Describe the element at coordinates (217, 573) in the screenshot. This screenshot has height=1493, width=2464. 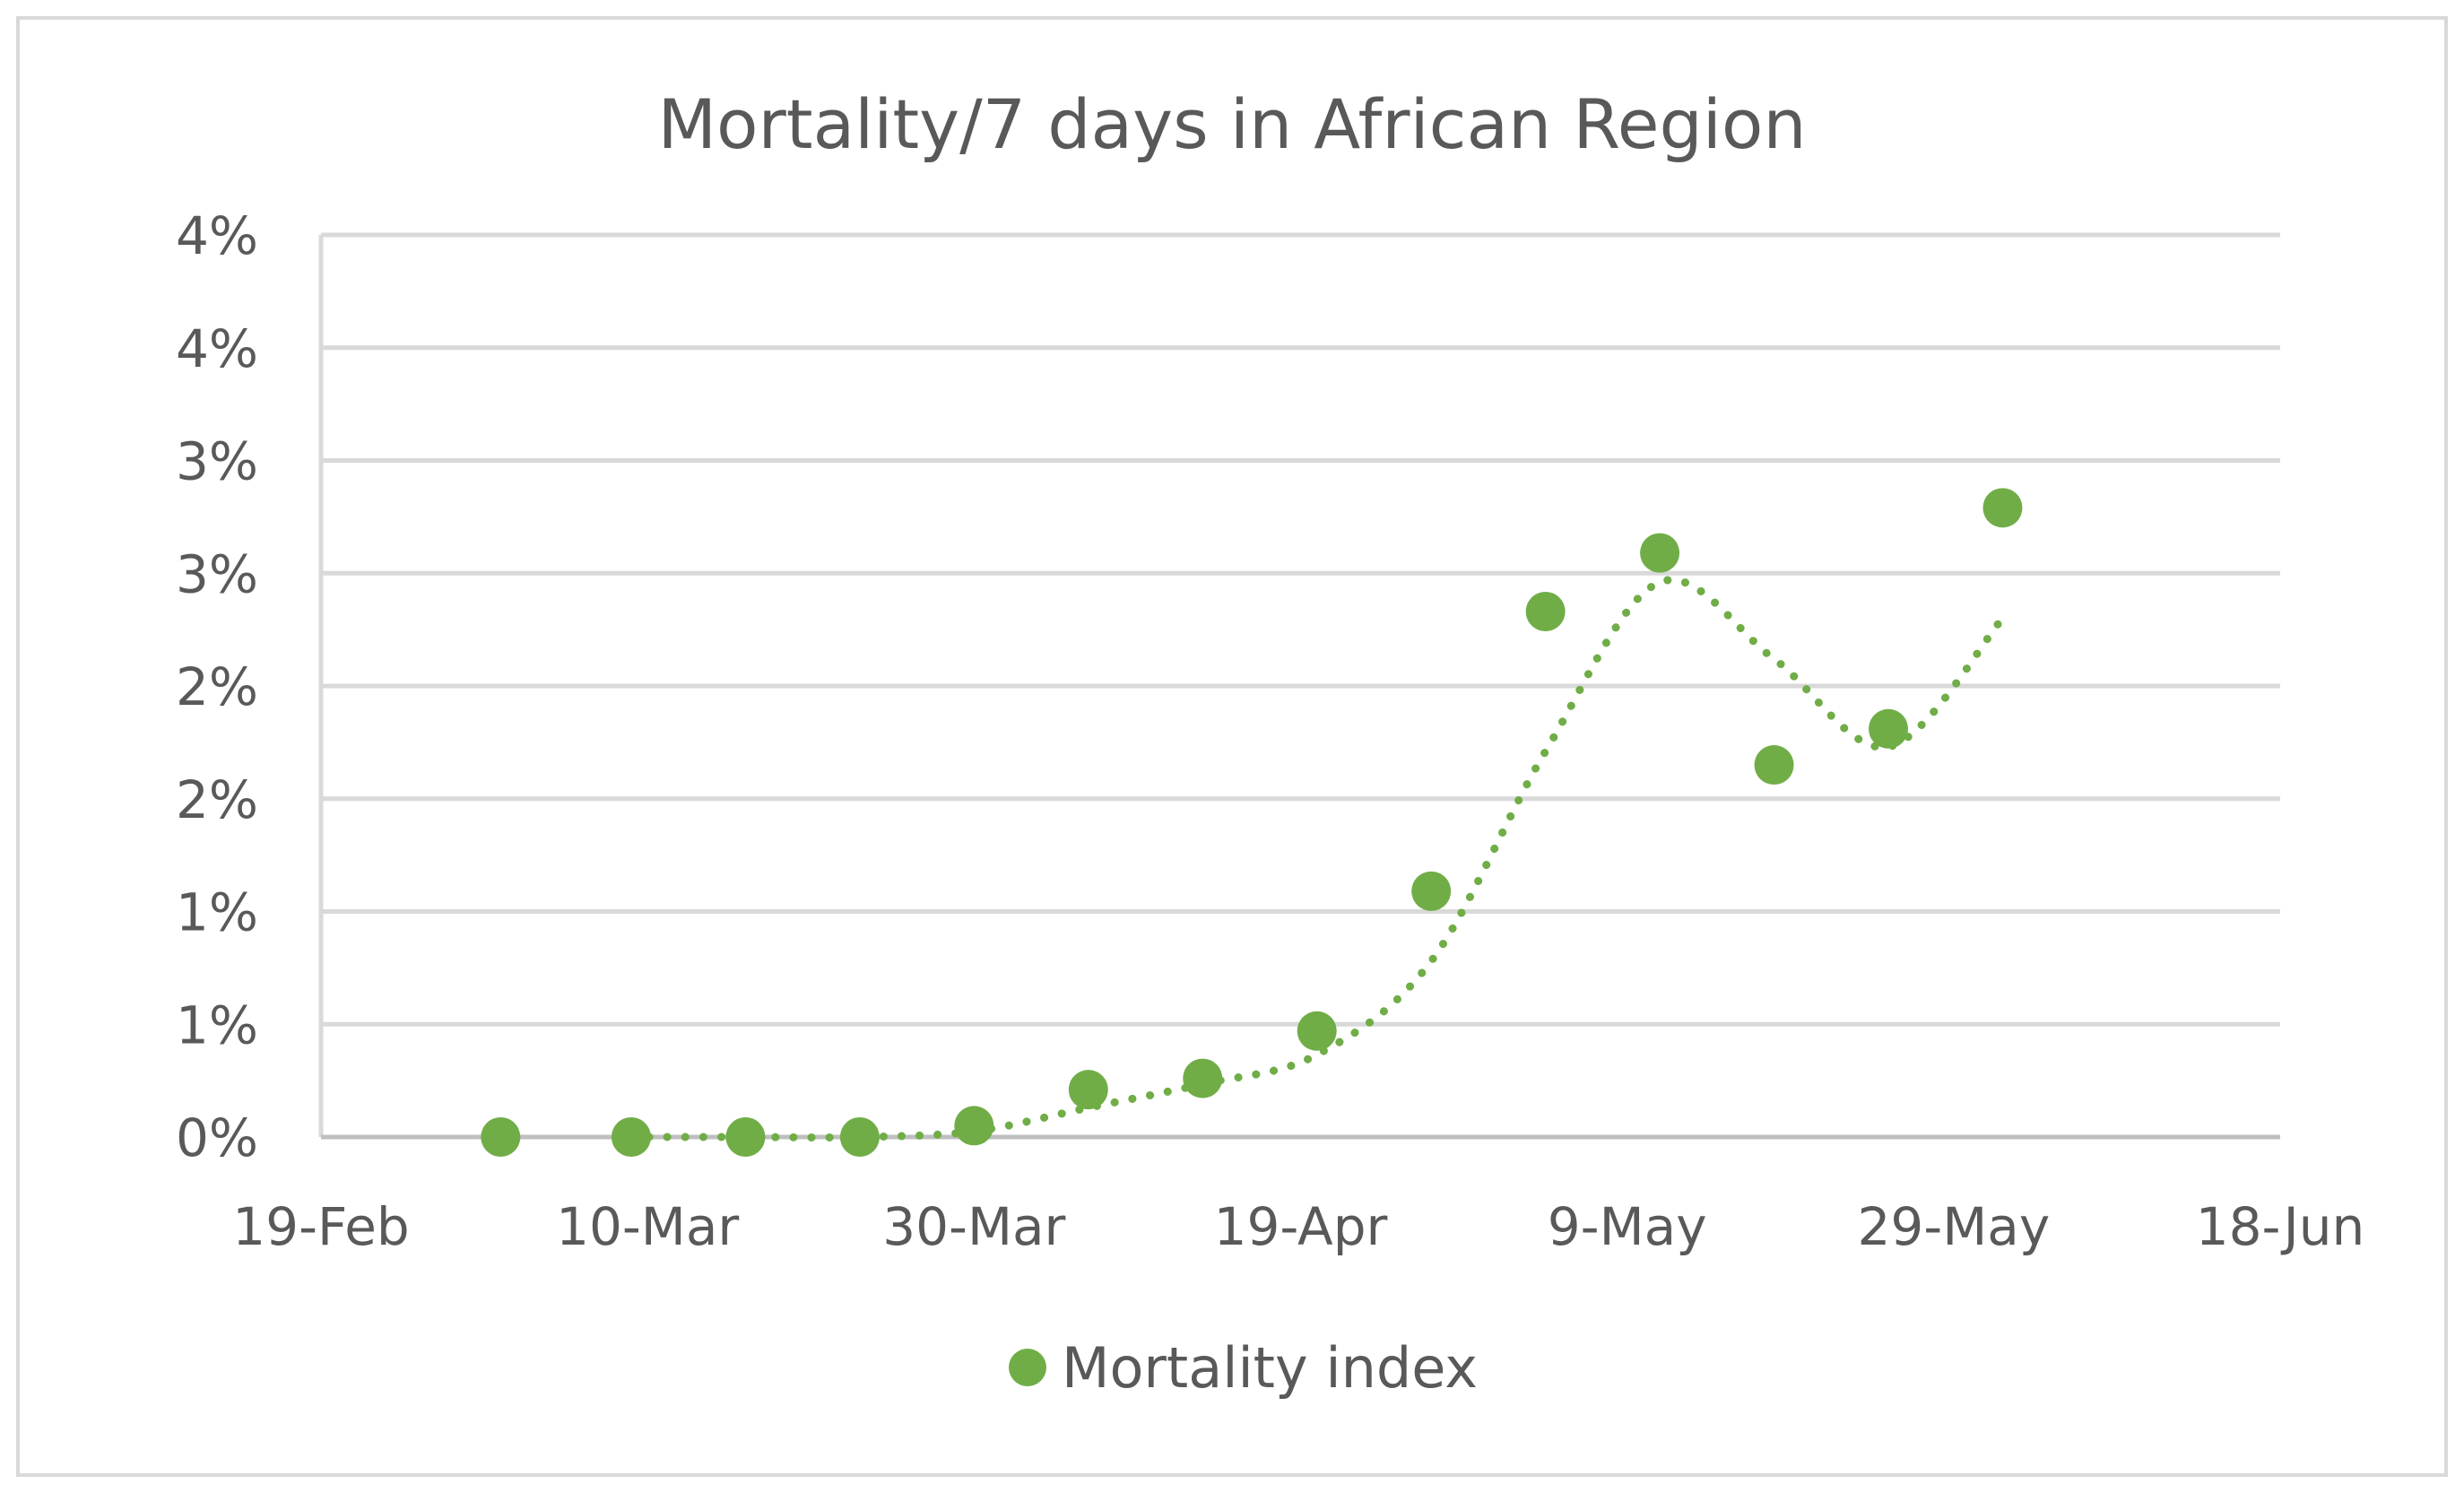
I see `y-tick-label-5: 3%` at that location.